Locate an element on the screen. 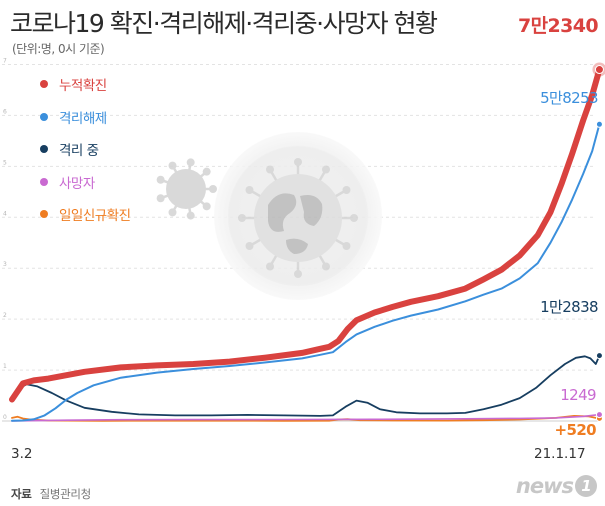 Image resolution: width=605 pixels, height=506 pixels. legend-label: 사망자 is located at coordinates (77, 183).